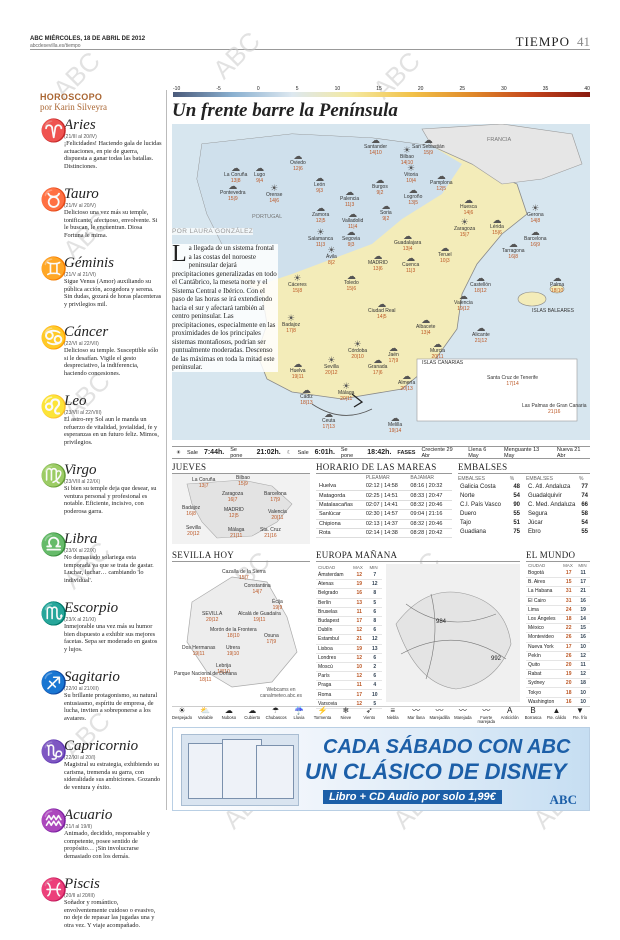 This screenshot has height=940, width=620. What do you see at coordinates (552, 504) in the screenshot?
I see `reservoir-name: C. Med. Andaluza` at bounding box center [552, 504].